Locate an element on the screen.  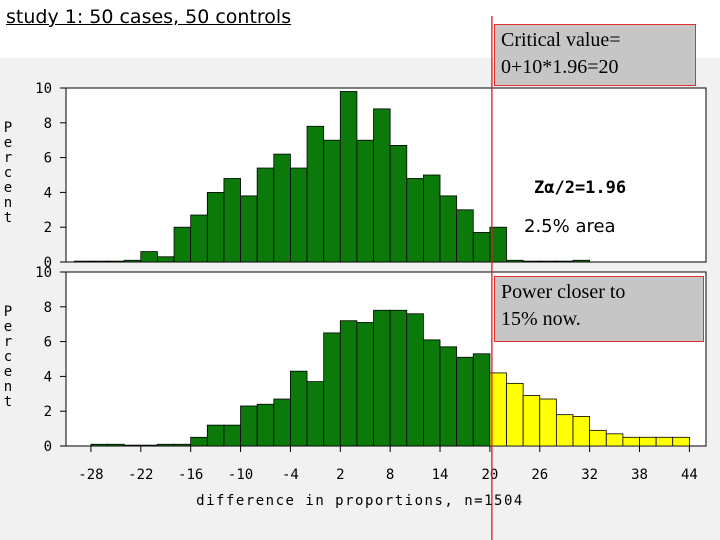
tail-area-label: 2.5% area is located at coordinates (570, 226).